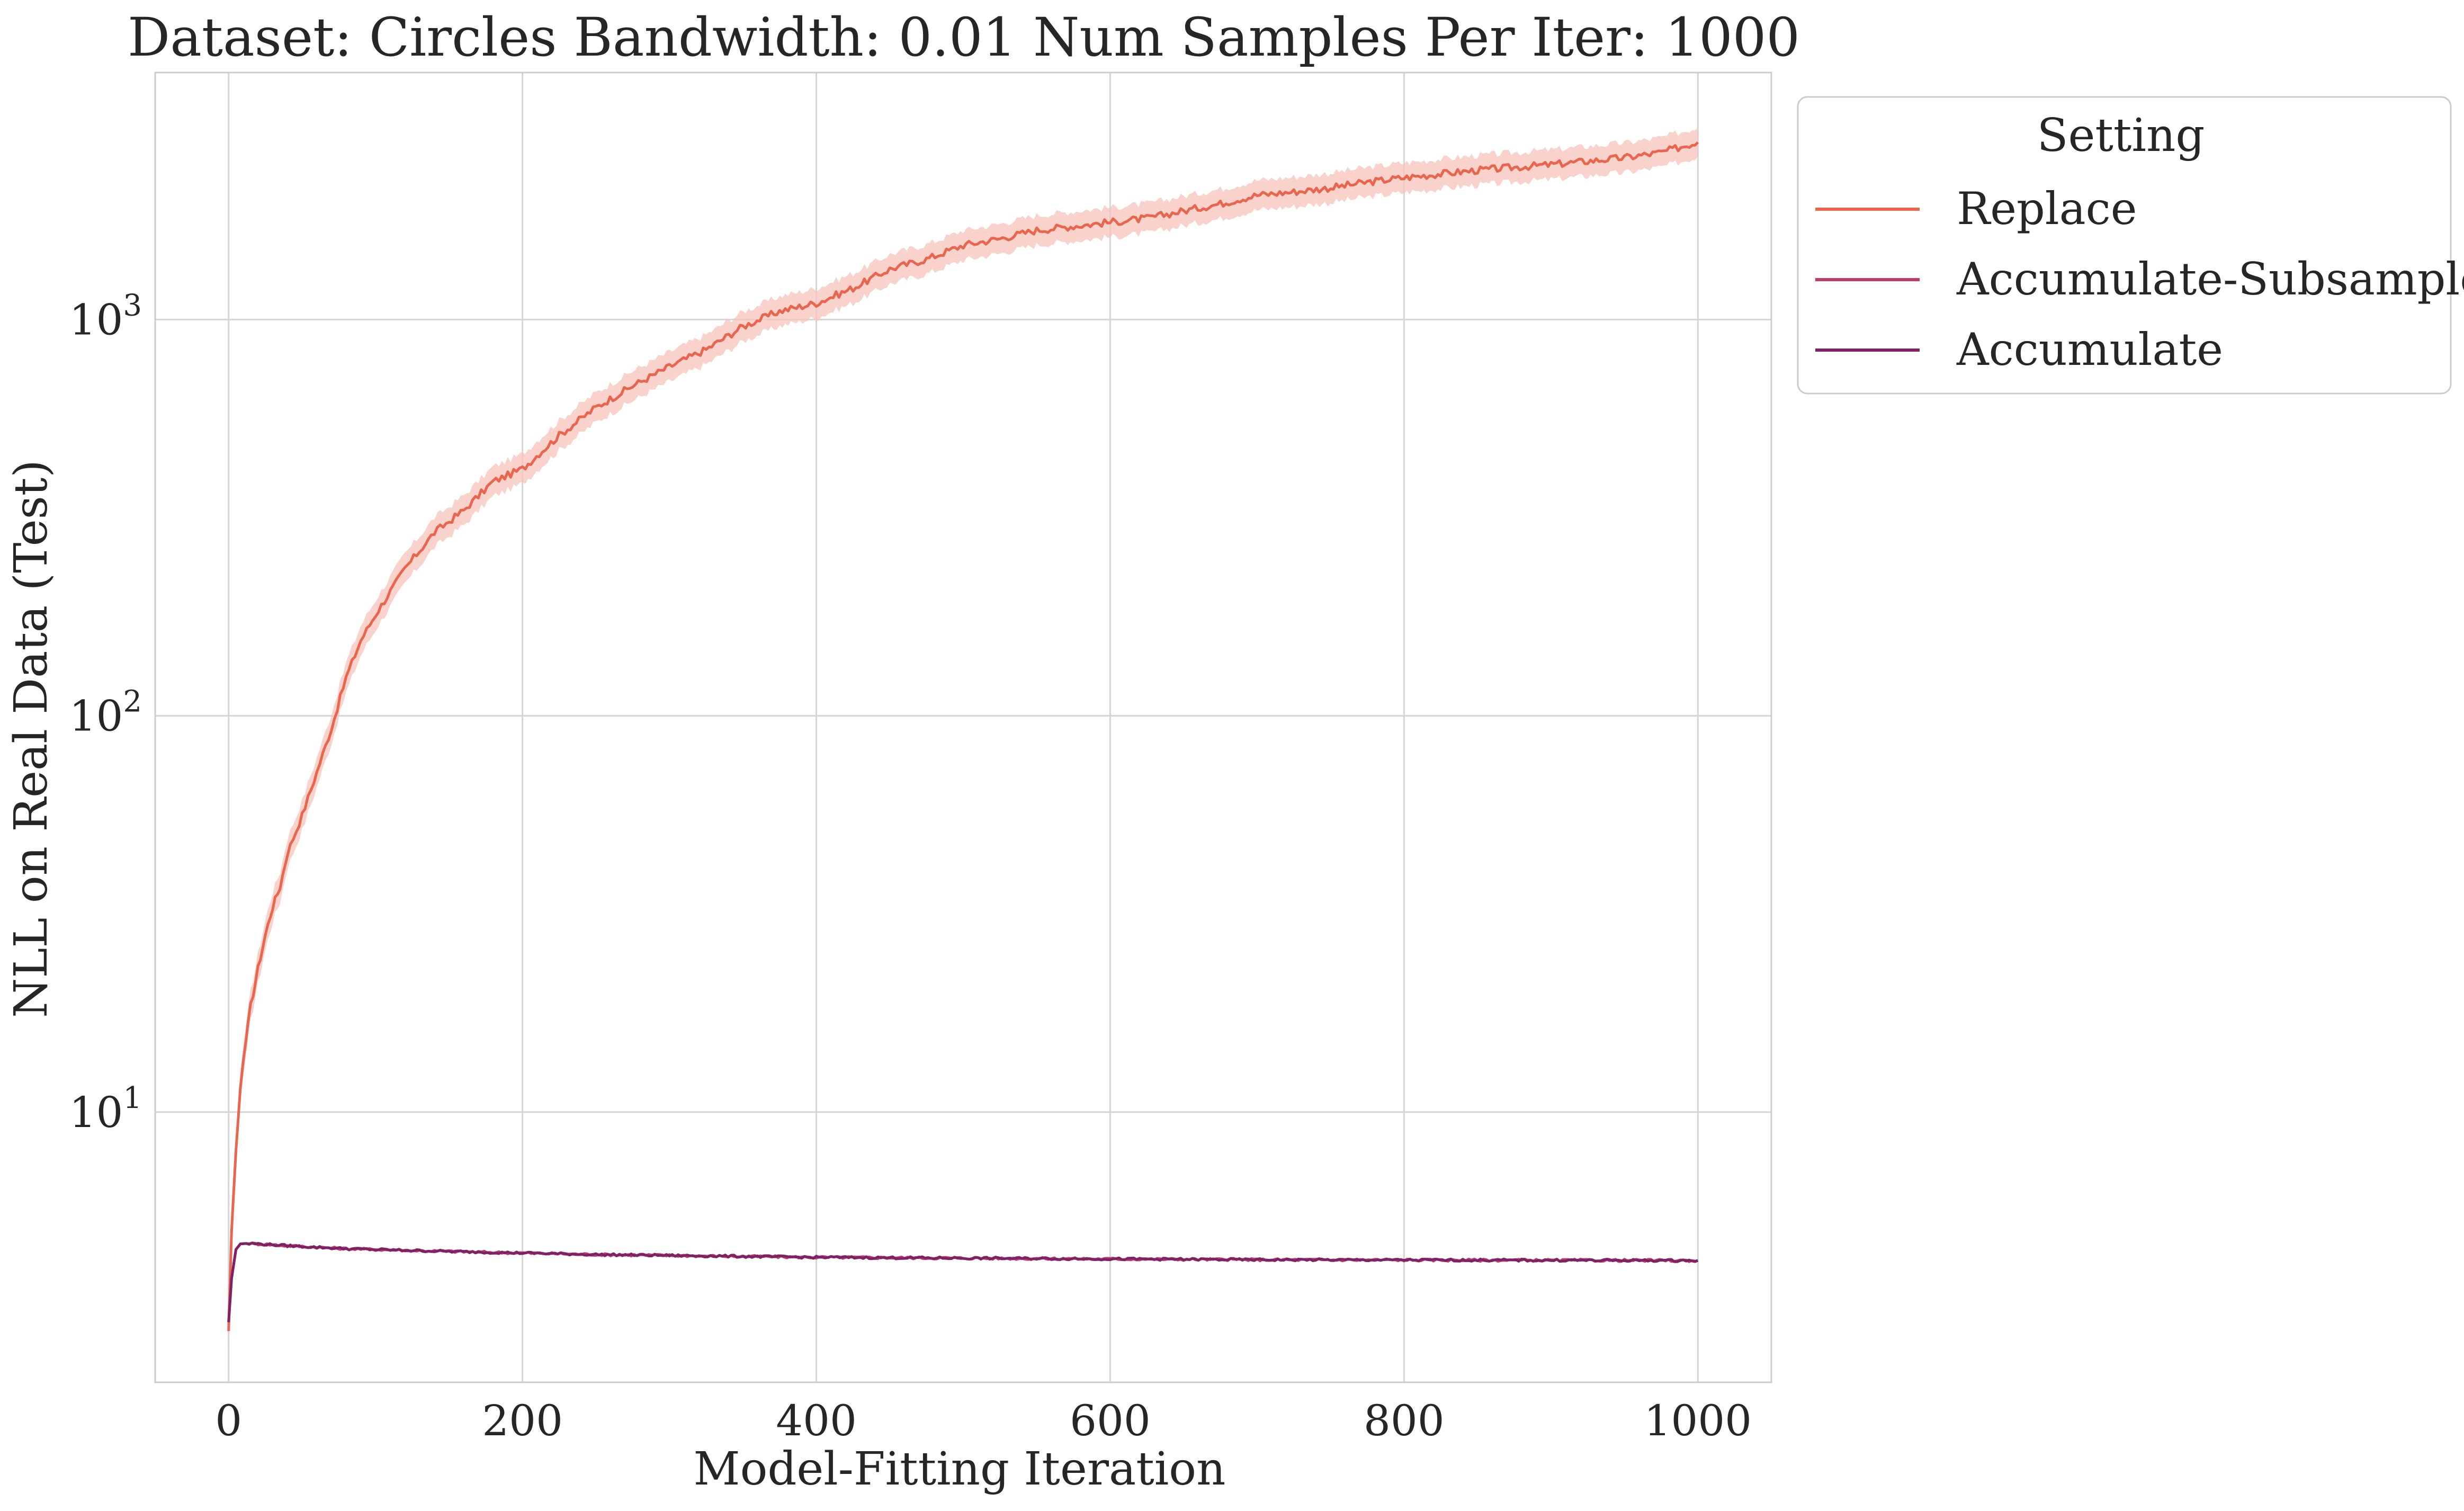 Image resolution: width=2464 pixels, height=1511 pixels. I want to click on legend-label: Accumulate, so click(2089, 349).